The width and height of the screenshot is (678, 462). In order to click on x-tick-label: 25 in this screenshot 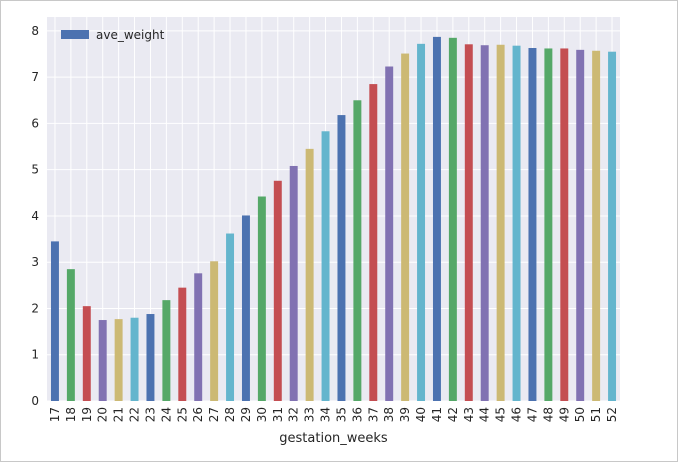, I will do `click(182, 414)`.